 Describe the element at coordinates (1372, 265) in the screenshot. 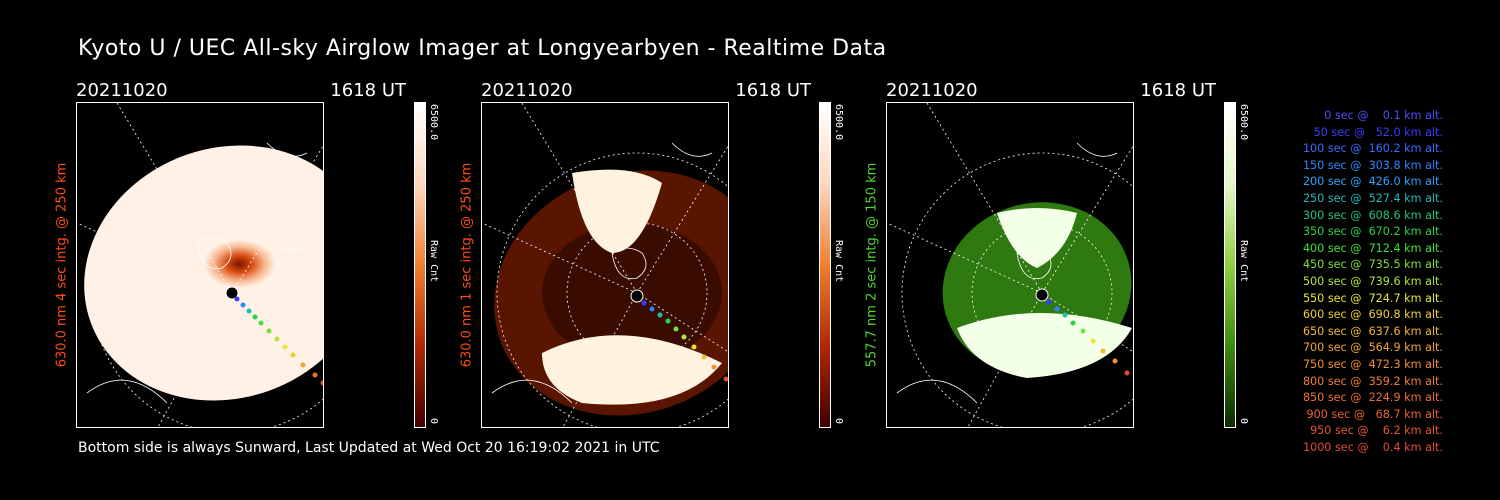

I see `legend-item: 450 sec @ 735.5 km alt.` at that location.